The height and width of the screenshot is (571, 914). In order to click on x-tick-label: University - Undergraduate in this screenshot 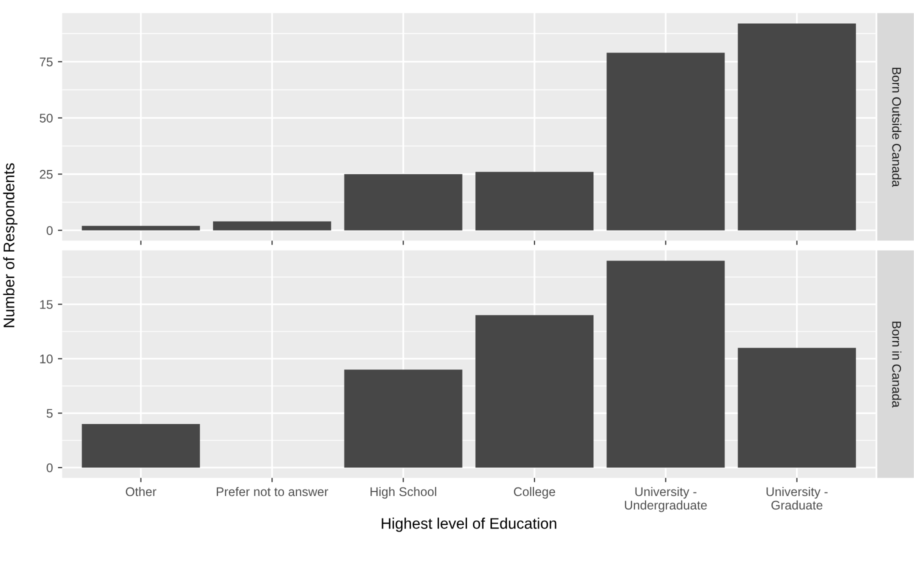, I will do `click(665, 499)`.